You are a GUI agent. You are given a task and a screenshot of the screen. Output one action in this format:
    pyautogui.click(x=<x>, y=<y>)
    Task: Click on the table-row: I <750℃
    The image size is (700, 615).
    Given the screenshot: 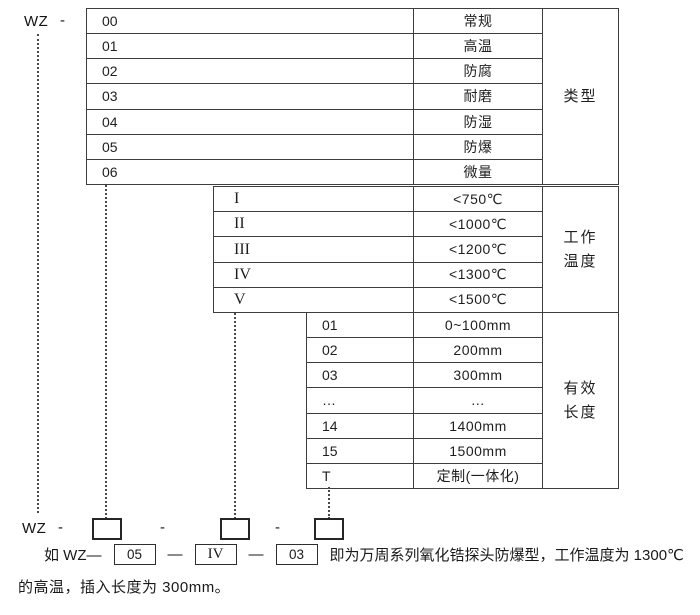 What is the action you would take?
    pyautogui.click(x=378, y=200)
    